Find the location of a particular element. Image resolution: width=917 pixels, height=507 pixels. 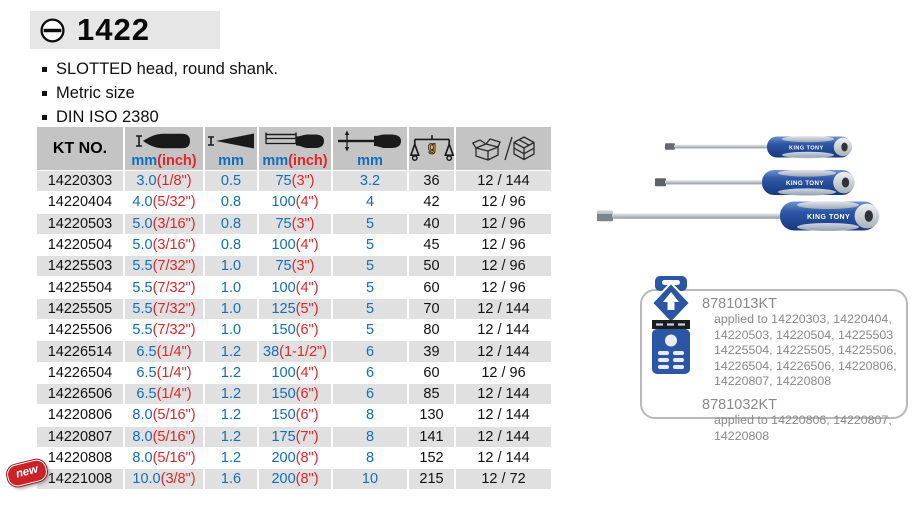

feature-item: SLOTTED head, round shank. is located at coordinates (160, 69).